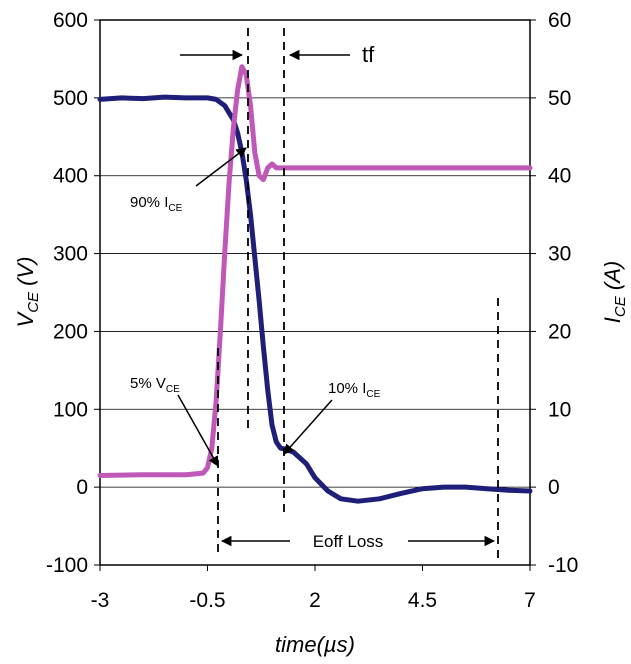  What do you see at coordinates (175, 208) in the screenshot?
I see `annotation-90pct-ice-sub: CE` at bounding box center [175, 208].